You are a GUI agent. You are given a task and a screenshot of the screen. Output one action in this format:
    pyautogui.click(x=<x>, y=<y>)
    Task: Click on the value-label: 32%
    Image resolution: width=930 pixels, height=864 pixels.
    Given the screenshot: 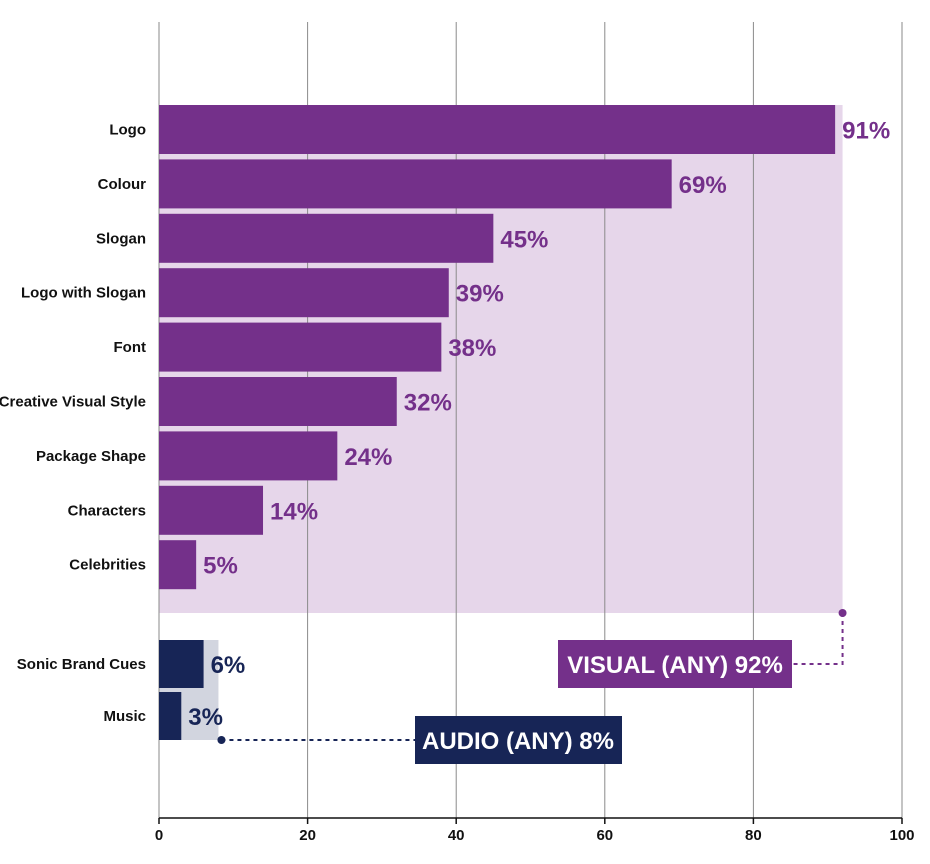 What is the action you would take?
    pyautogui.click(x=428, y=403)
    